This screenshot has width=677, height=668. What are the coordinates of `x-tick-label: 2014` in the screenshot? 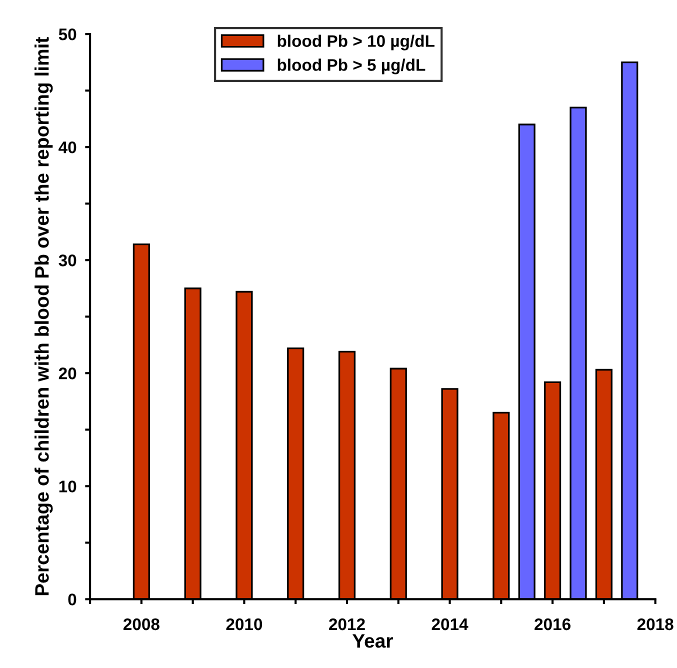 It's located at (450, 624).